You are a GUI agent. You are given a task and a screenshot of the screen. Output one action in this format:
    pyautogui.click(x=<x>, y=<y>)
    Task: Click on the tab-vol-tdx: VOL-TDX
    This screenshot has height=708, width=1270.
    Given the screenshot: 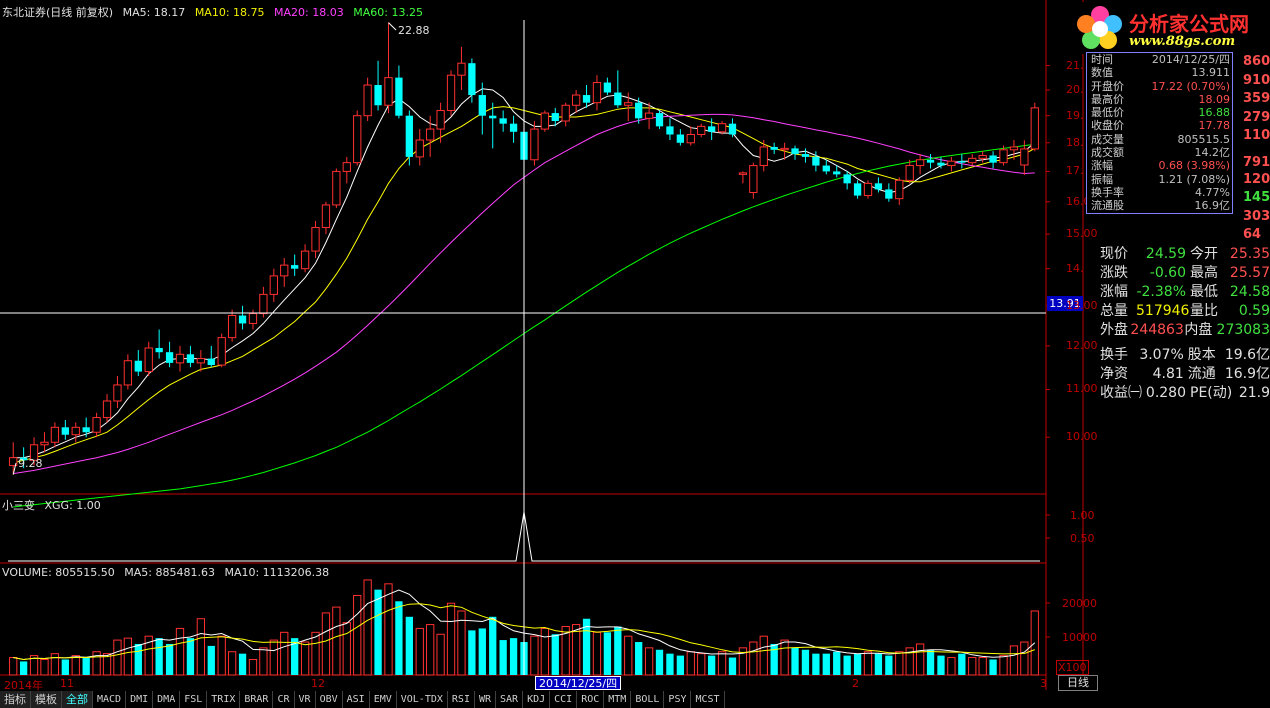 What is the action you would take?
    pyautogui.click(x=422, y=699)
    